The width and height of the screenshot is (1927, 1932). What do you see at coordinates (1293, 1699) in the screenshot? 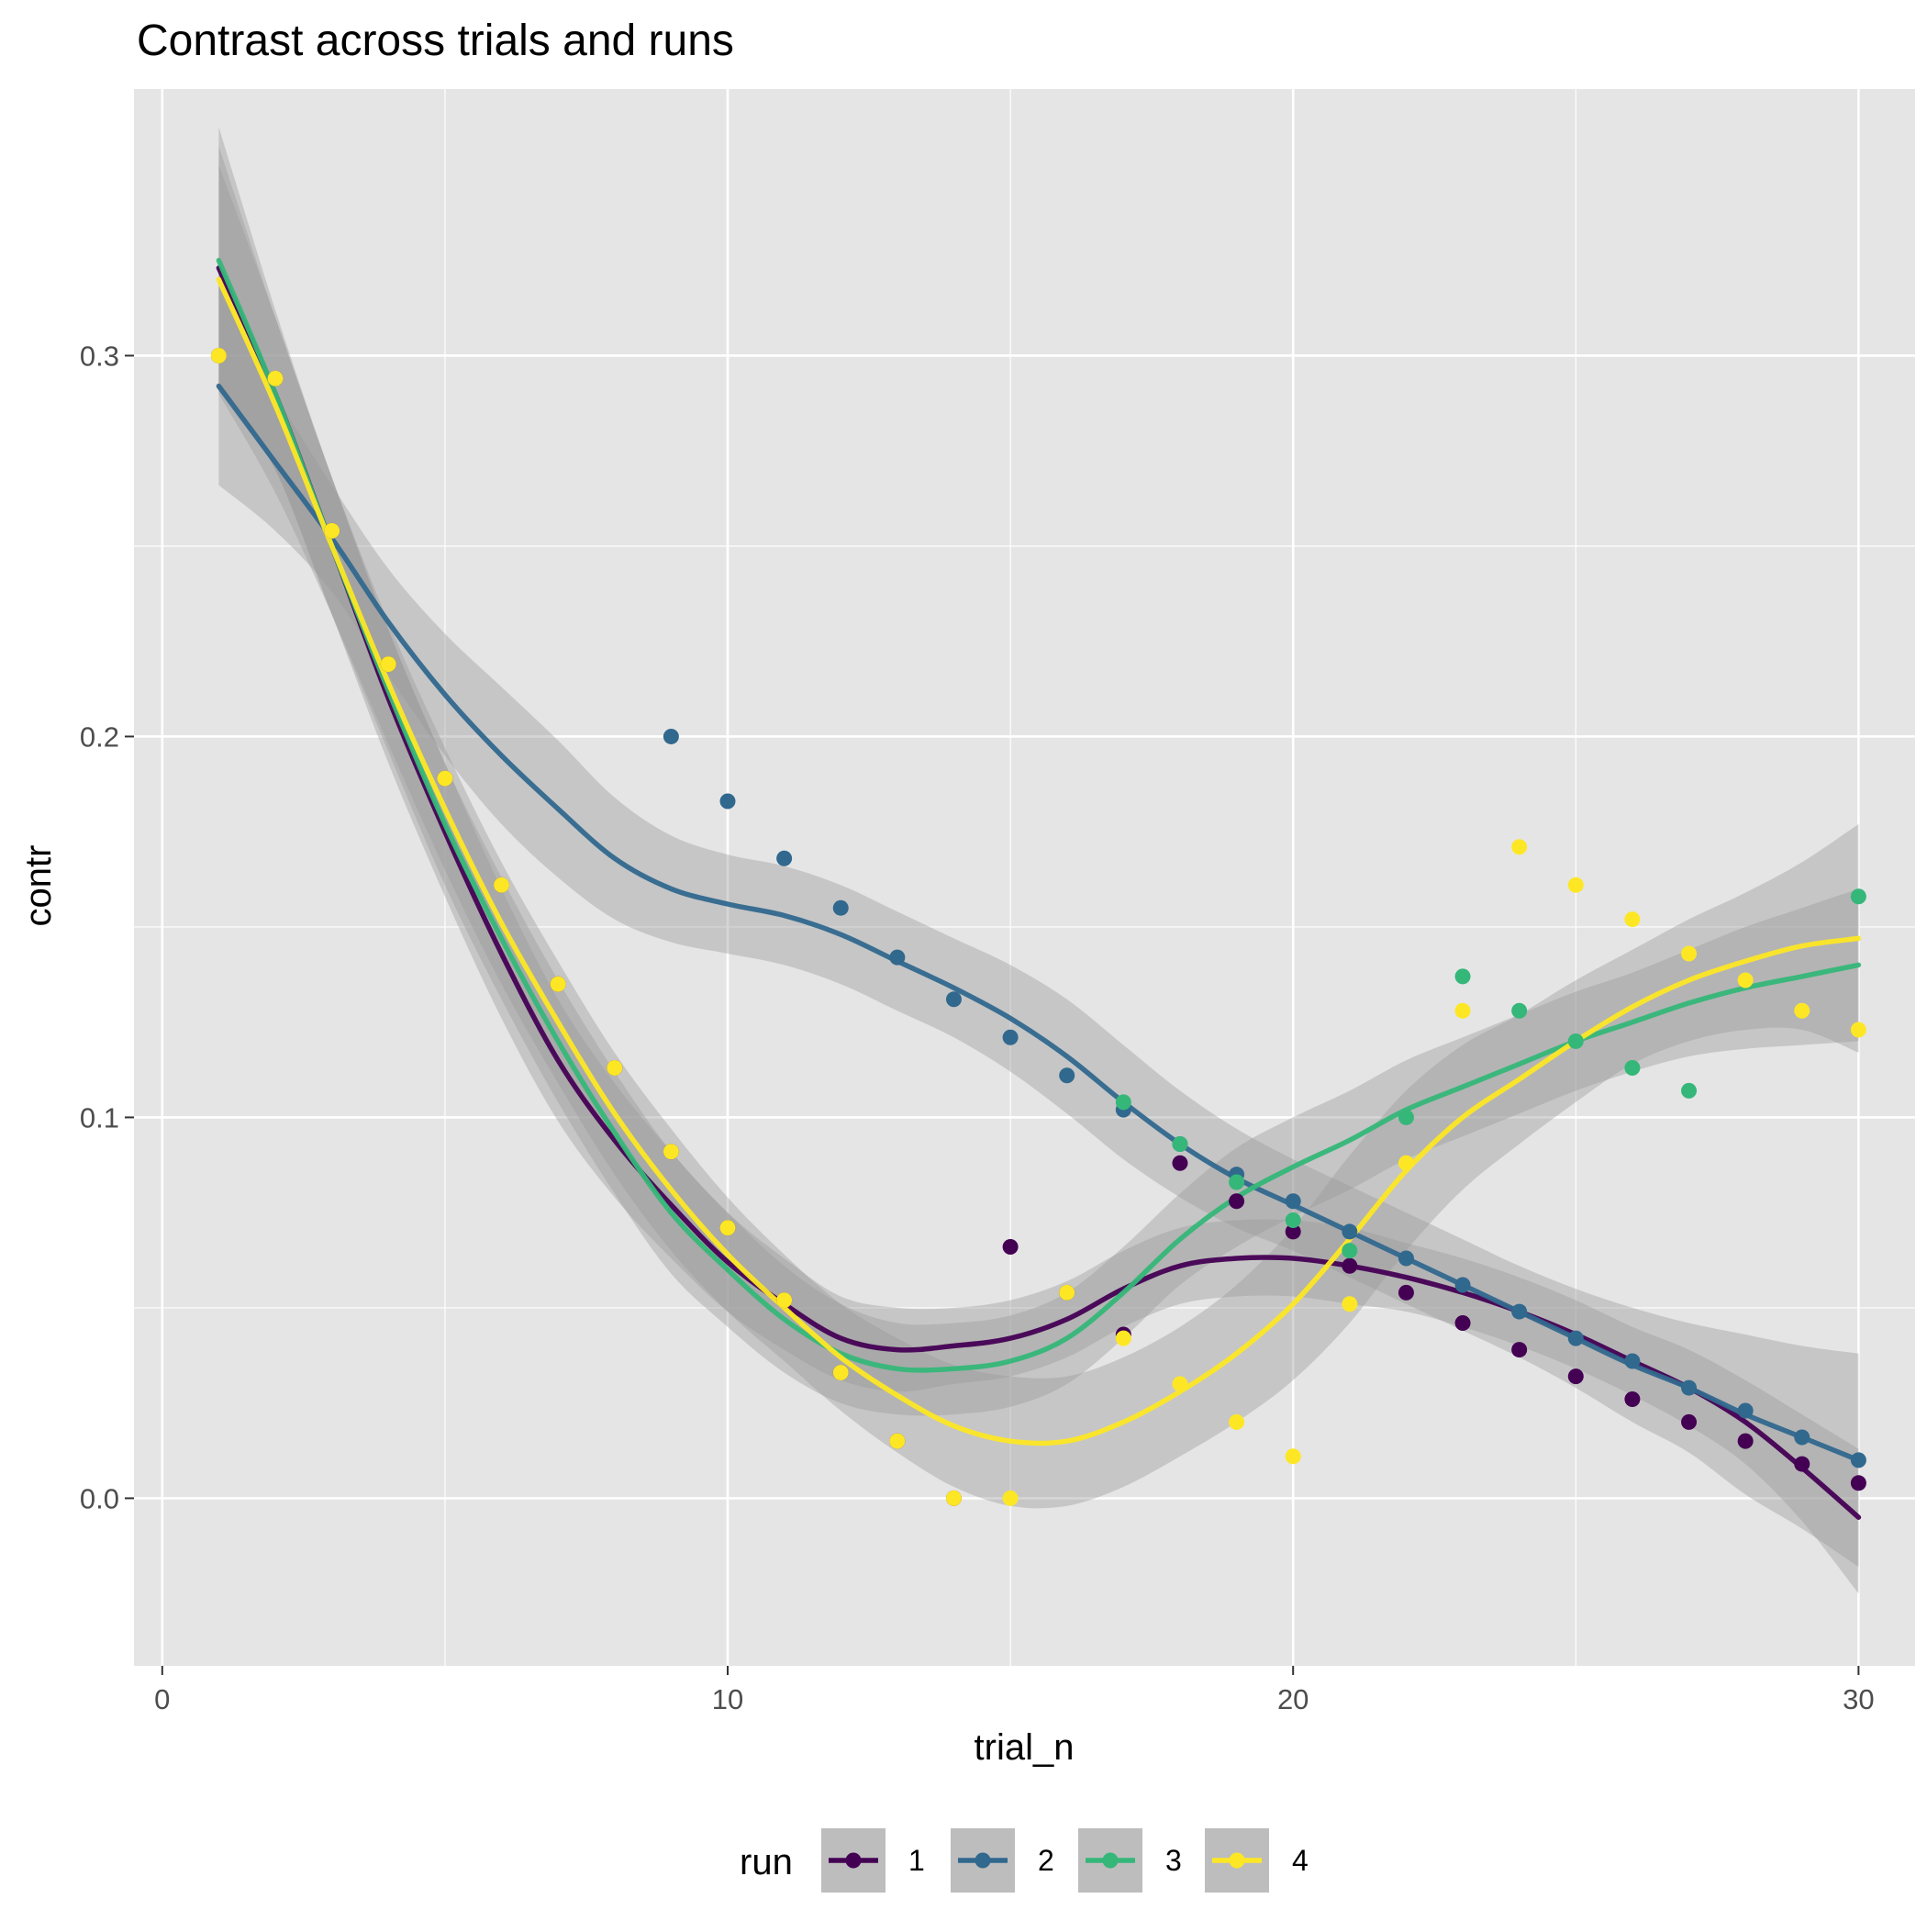
I see `x-tick-label: 20` at bounding box center [1293, 1699].